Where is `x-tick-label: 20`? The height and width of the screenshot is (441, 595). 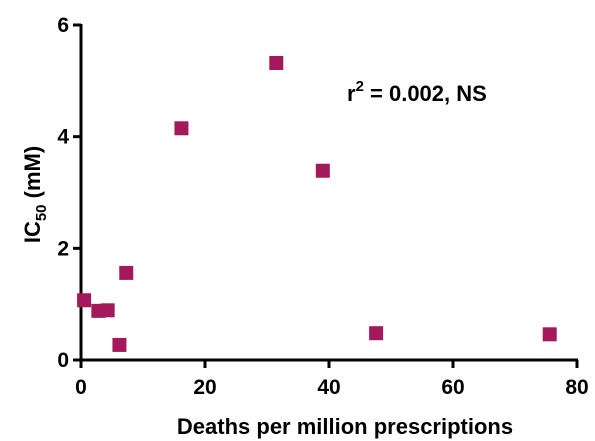
x-tick-label: 20 is located at coordinates (204, 387).